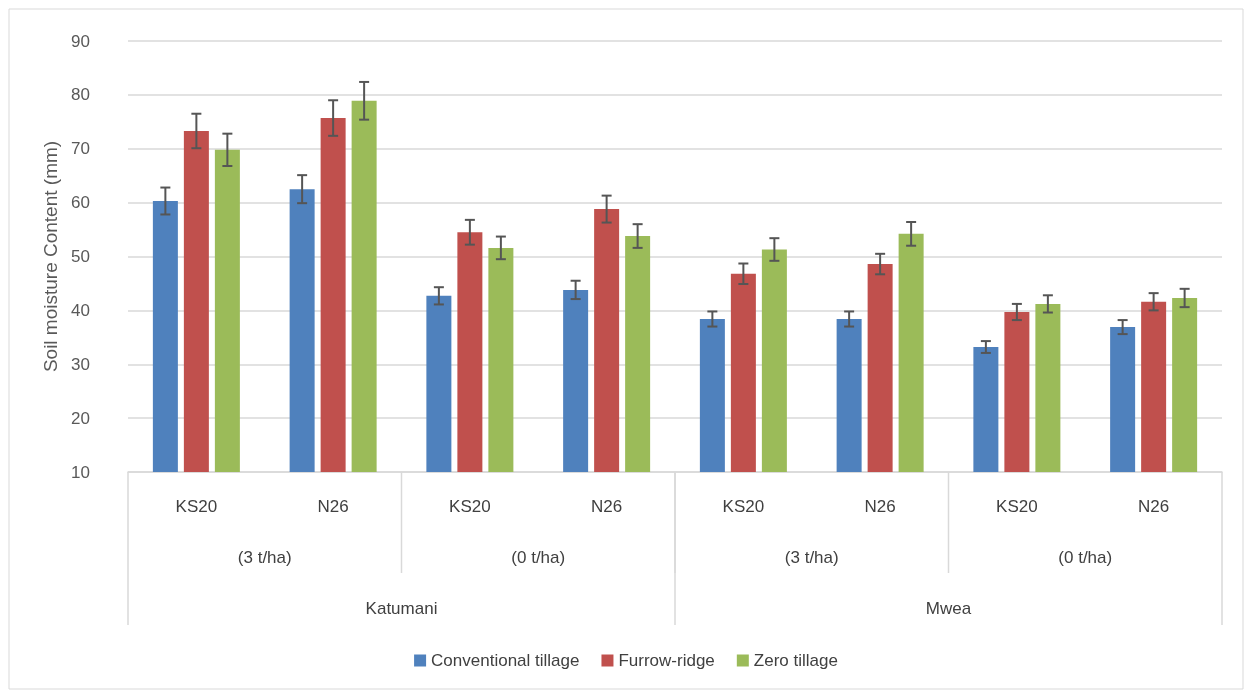  What do you see at coordinates (80, 310) in the screenshot?
I see `y-tick-label: 40` at bounding box center [80, 310].